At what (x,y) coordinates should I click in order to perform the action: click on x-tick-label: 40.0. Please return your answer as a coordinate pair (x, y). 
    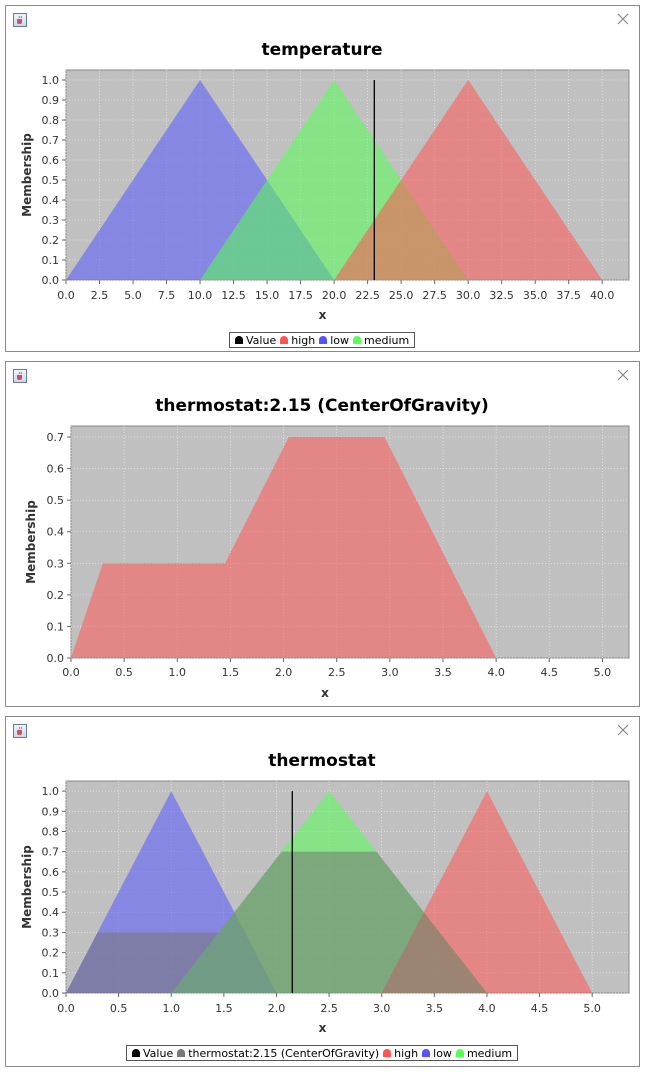
    Looking at the image, I should click on (602, 295).